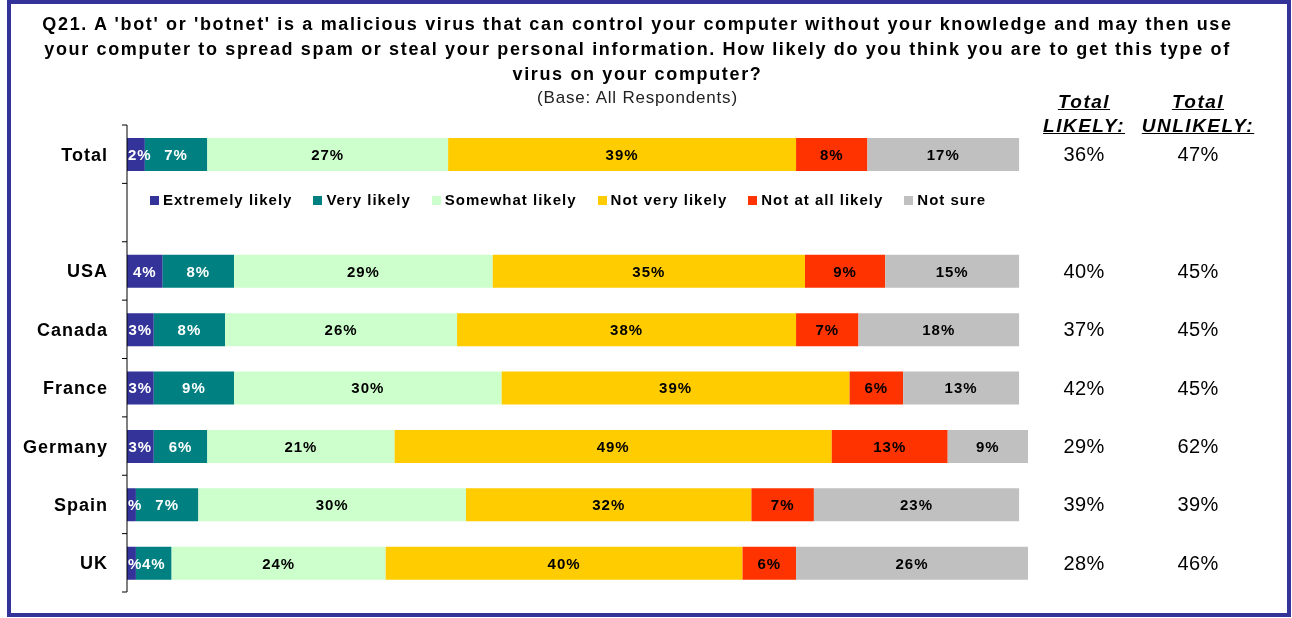 The height and width of the screenshot is (618, 1292). What do you see at coordinates (1198, 114) in the screenshot?
I see `text: Total UNLIKELY:` at bounding box center [1198, 114].